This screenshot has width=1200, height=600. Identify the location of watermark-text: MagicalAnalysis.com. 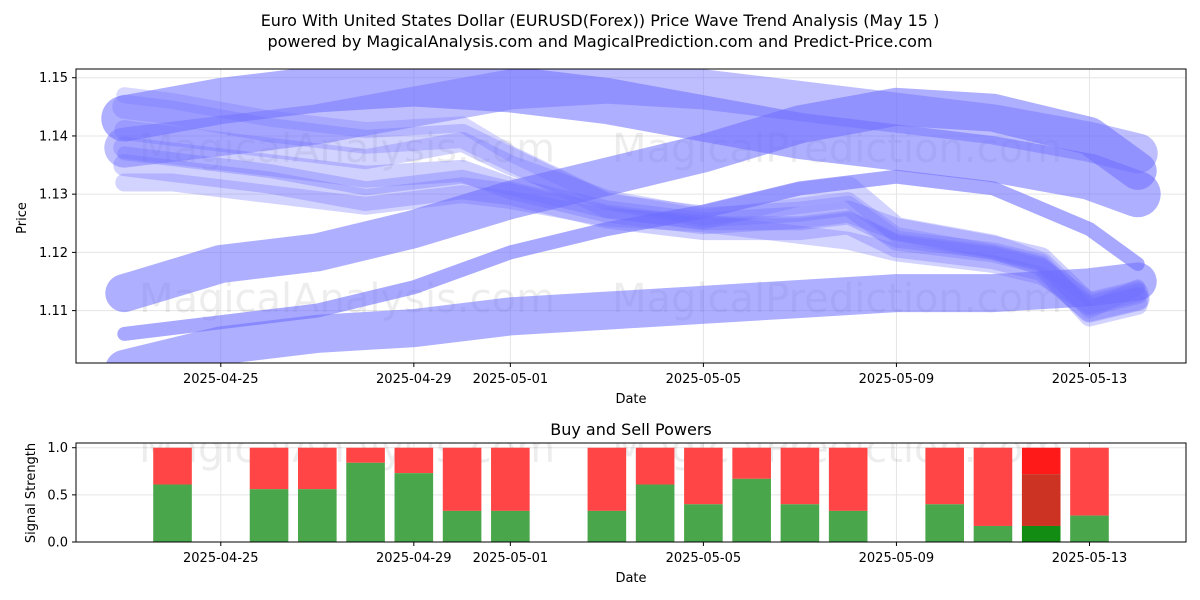
(347, 149).